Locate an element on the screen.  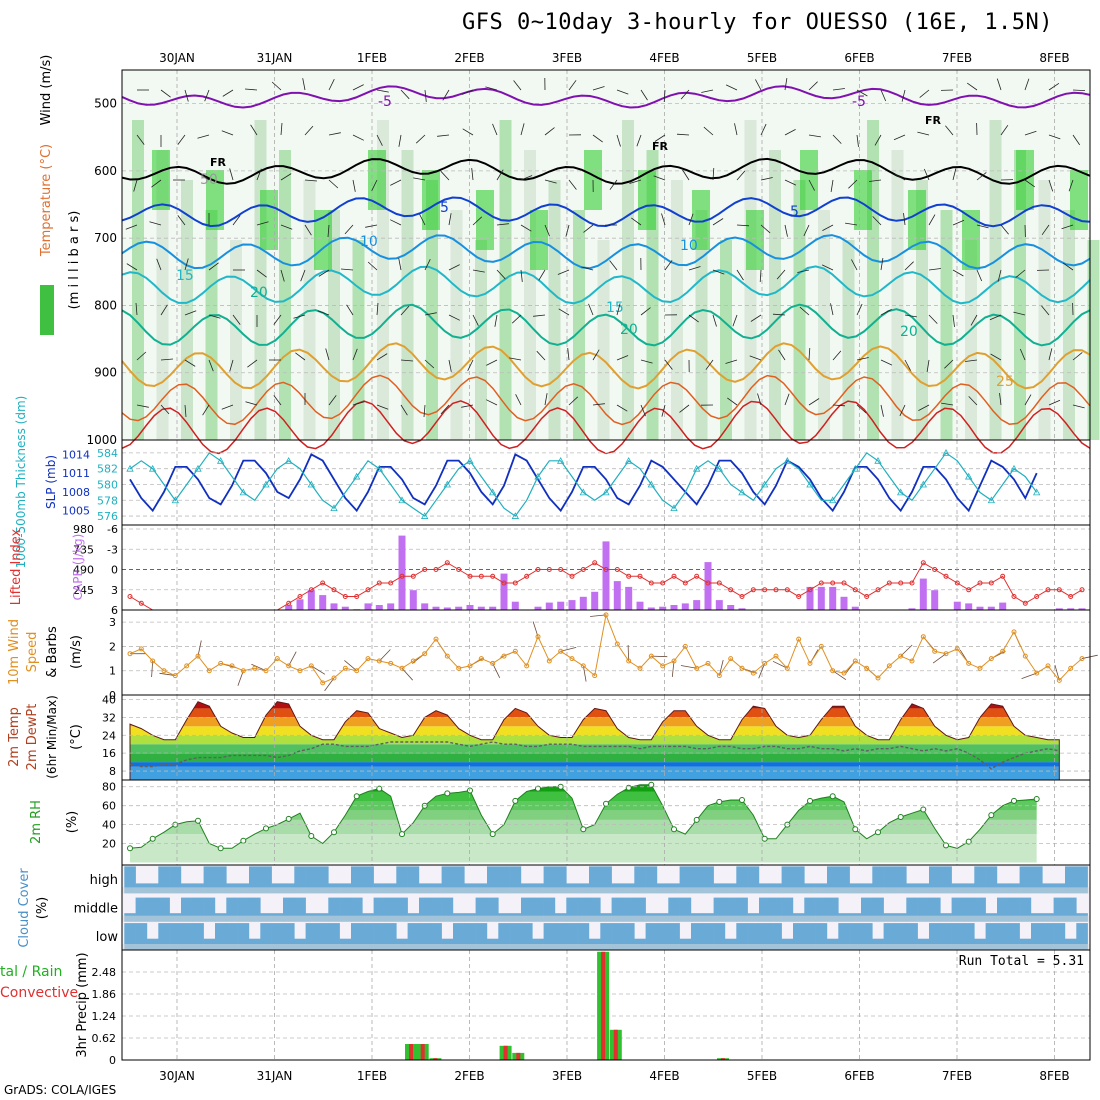
rh-shading is located at coordinates (848, 340).